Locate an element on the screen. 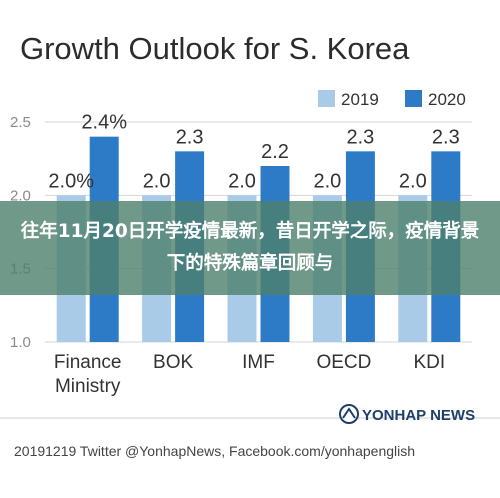 This screenshot has width=500, height=498. category-label: IMF is located at coordinates (258, 362).